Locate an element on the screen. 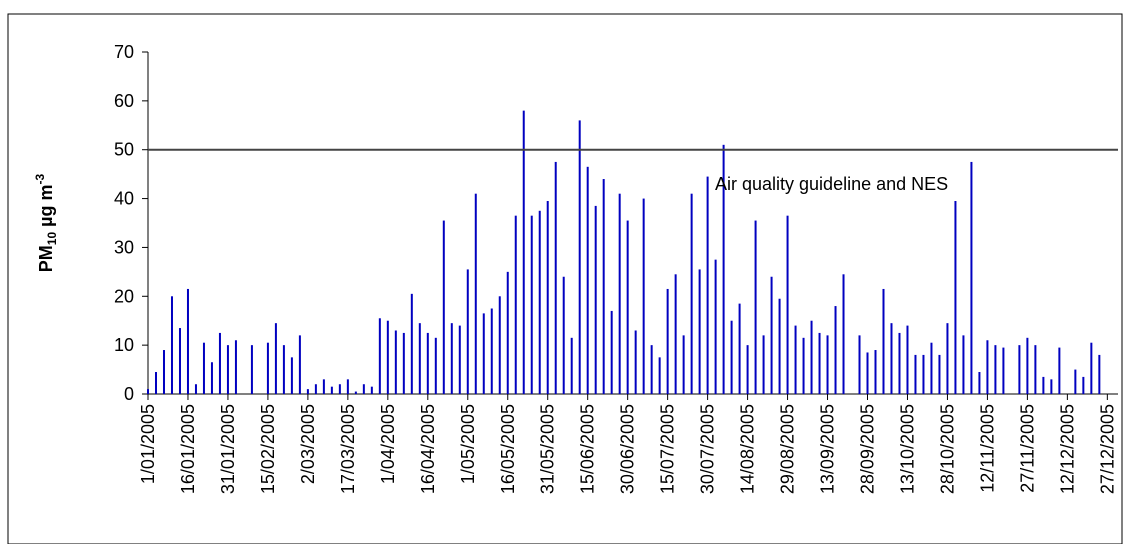 The width and height of the screenshot is (1124, 549). x-tick-label: 1/01/2005 is located at coordinates (148, 444).